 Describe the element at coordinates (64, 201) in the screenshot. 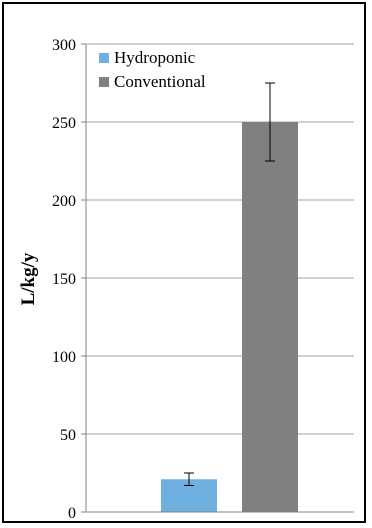

I see `y-tick-label: 200` at that location.